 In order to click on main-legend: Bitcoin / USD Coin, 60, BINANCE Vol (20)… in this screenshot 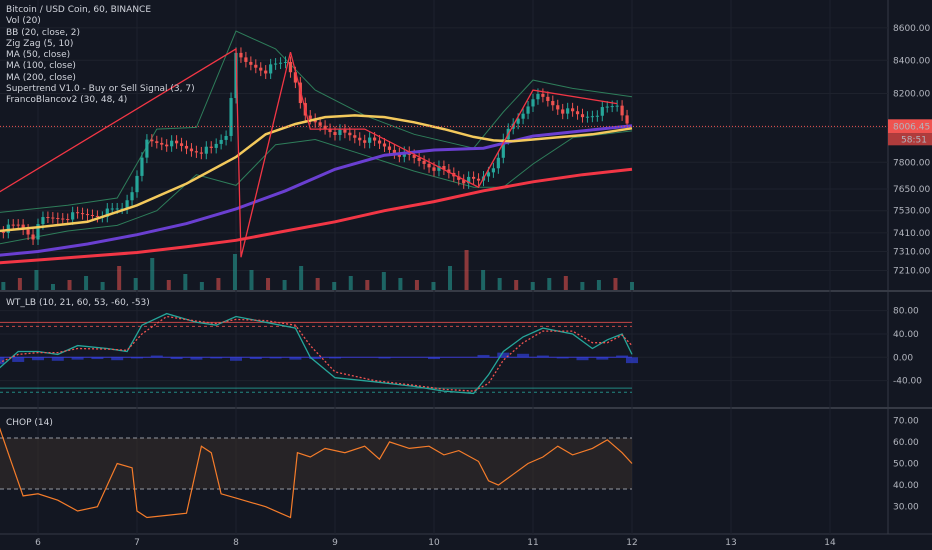, I will do `click(100, 56)`.